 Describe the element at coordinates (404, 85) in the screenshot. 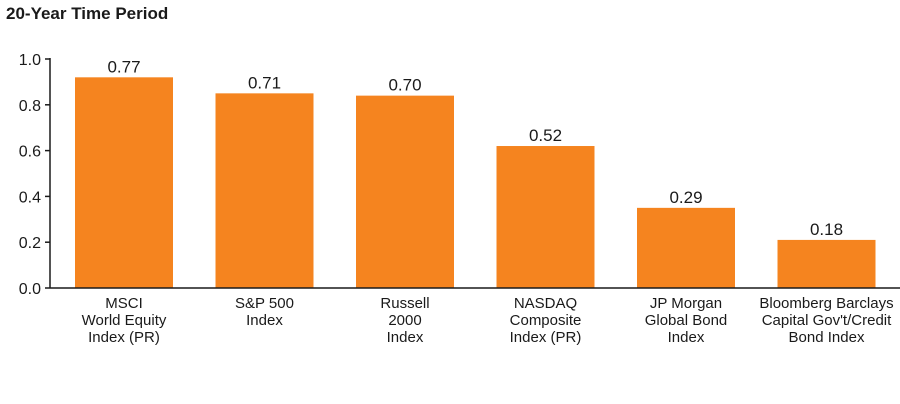

I see `data-label: 0.70` at that location.